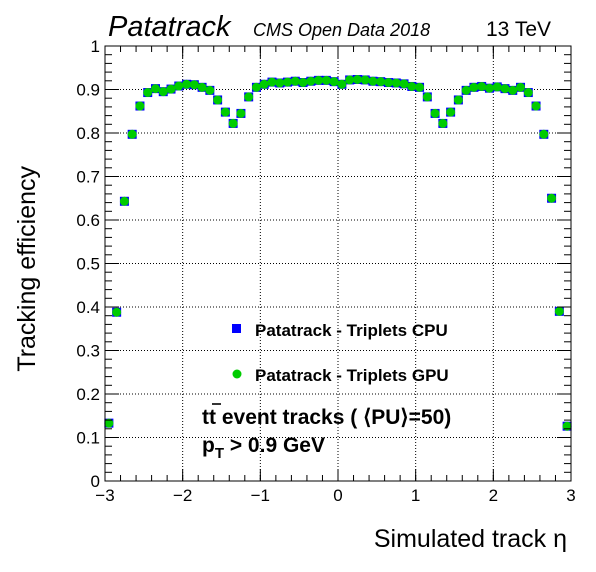  Describe the element at coordinates (352, 375) in the screenshot. I see `legend-label-gpu: Patatrack - Triplets GPU` at that location.